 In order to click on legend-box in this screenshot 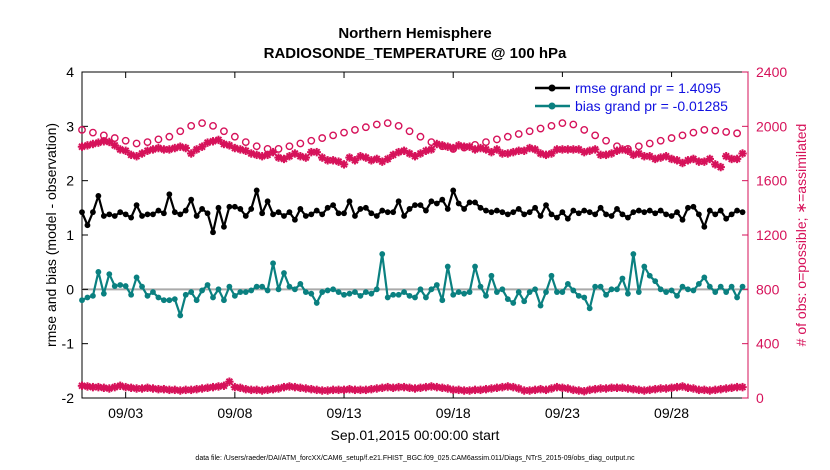, I will do `click(637, 97)`.